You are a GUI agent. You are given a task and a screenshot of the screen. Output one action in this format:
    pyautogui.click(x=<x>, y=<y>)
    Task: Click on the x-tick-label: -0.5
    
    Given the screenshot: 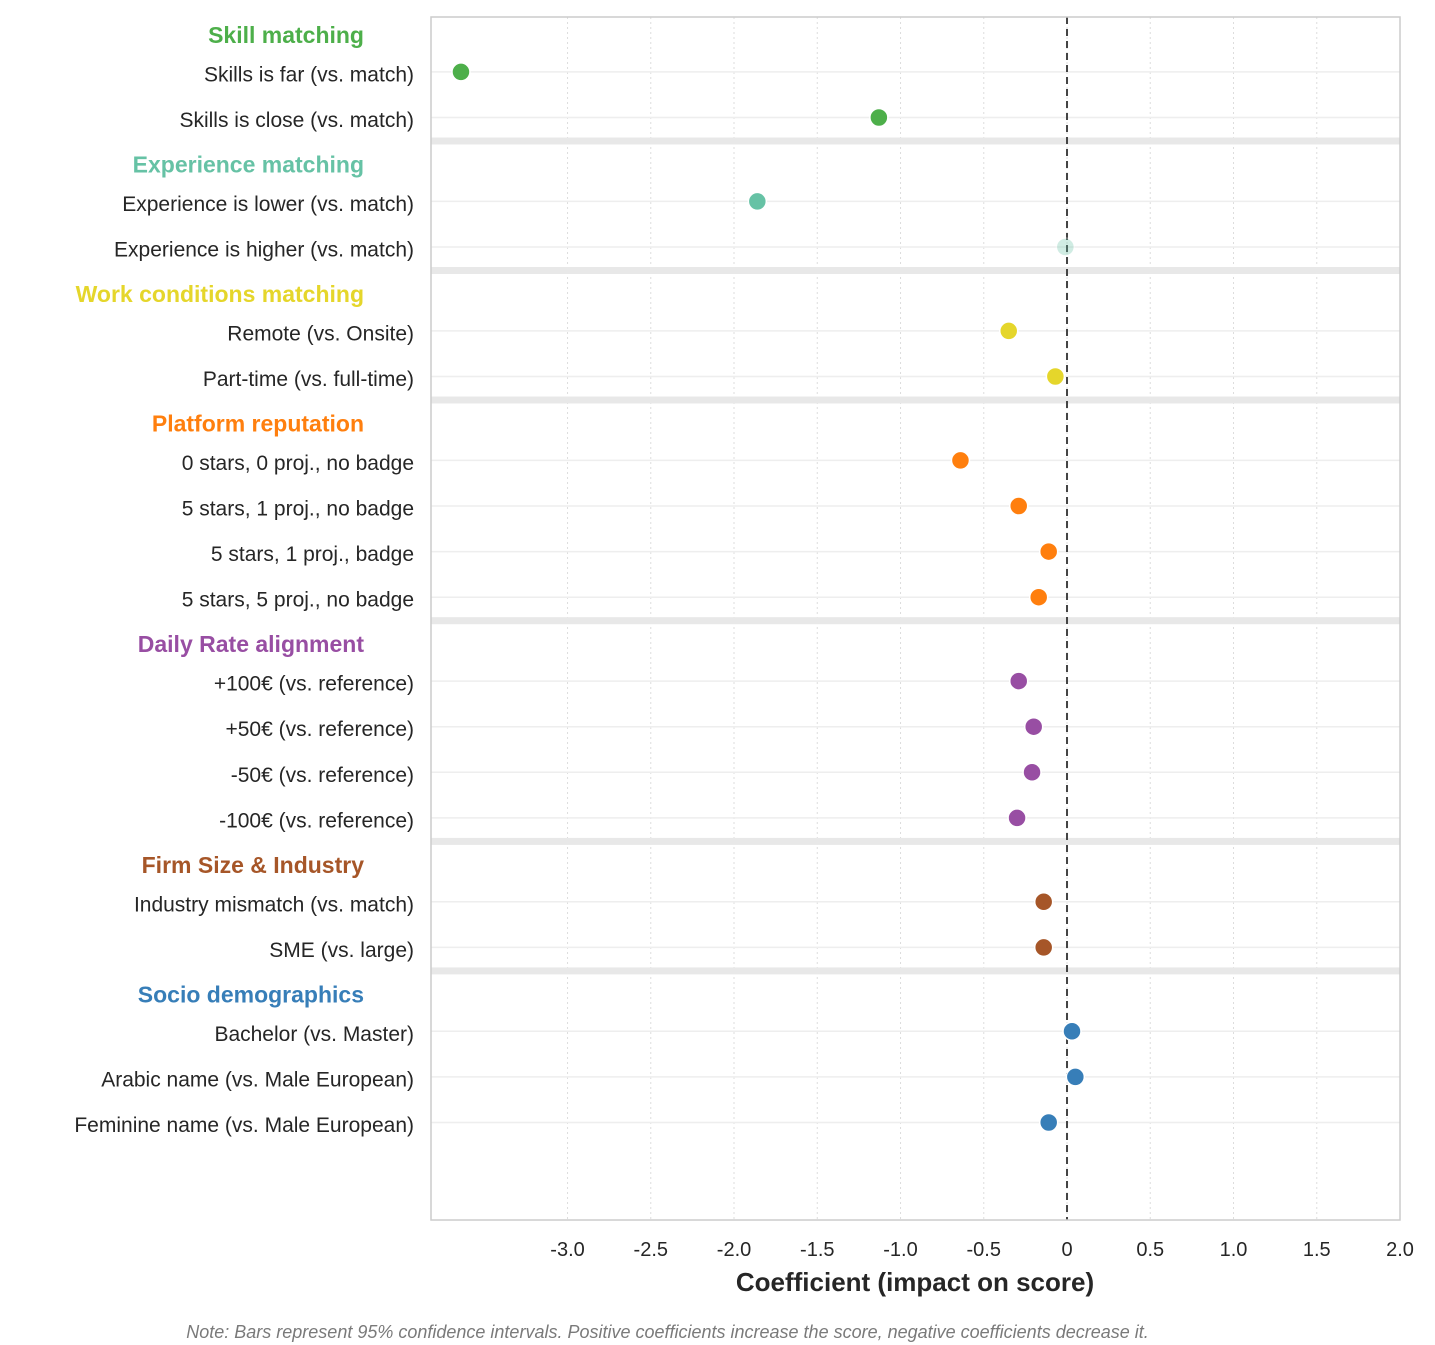 What is the action you would take?
    pyautogui.click(x=984, y=1250)
    